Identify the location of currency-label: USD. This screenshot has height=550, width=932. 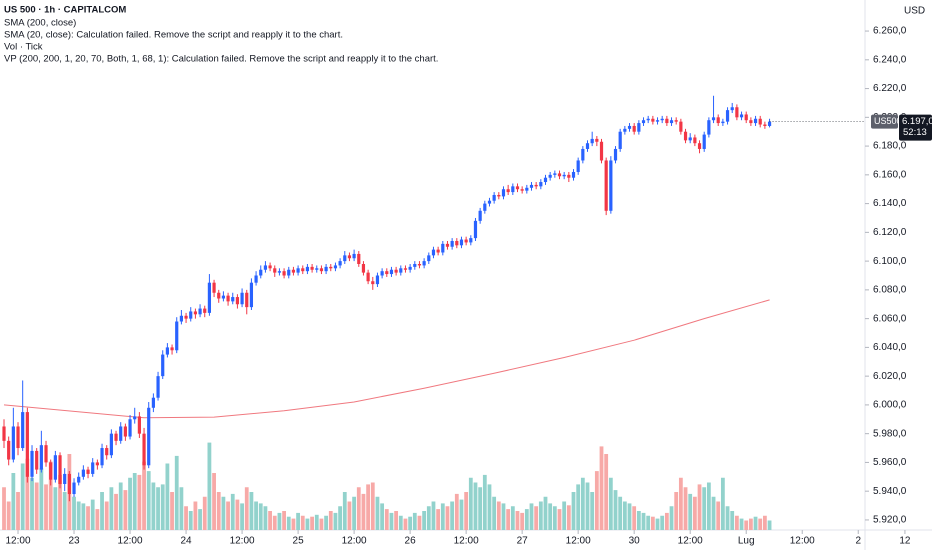
(914, 11).